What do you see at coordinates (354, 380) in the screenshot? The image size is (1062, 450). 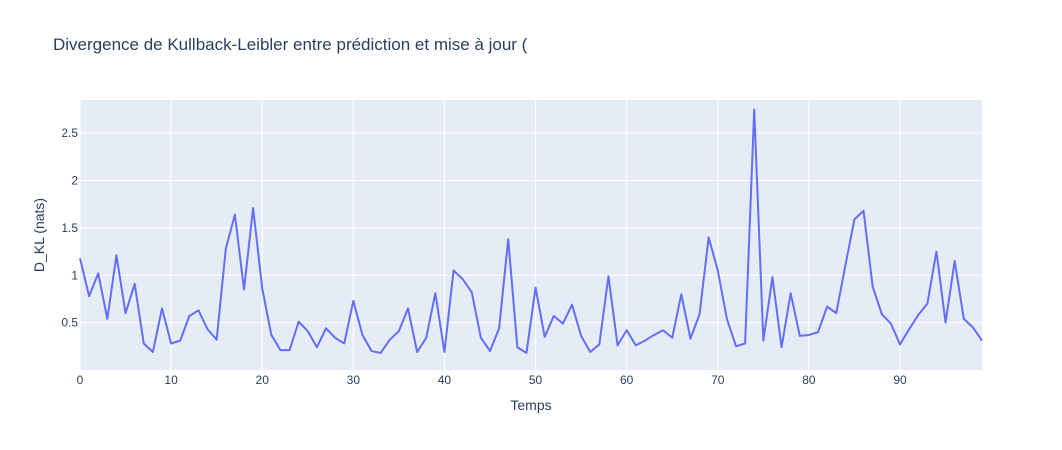 I see `x-tick-label: 30` at bounding box center [354, 380].